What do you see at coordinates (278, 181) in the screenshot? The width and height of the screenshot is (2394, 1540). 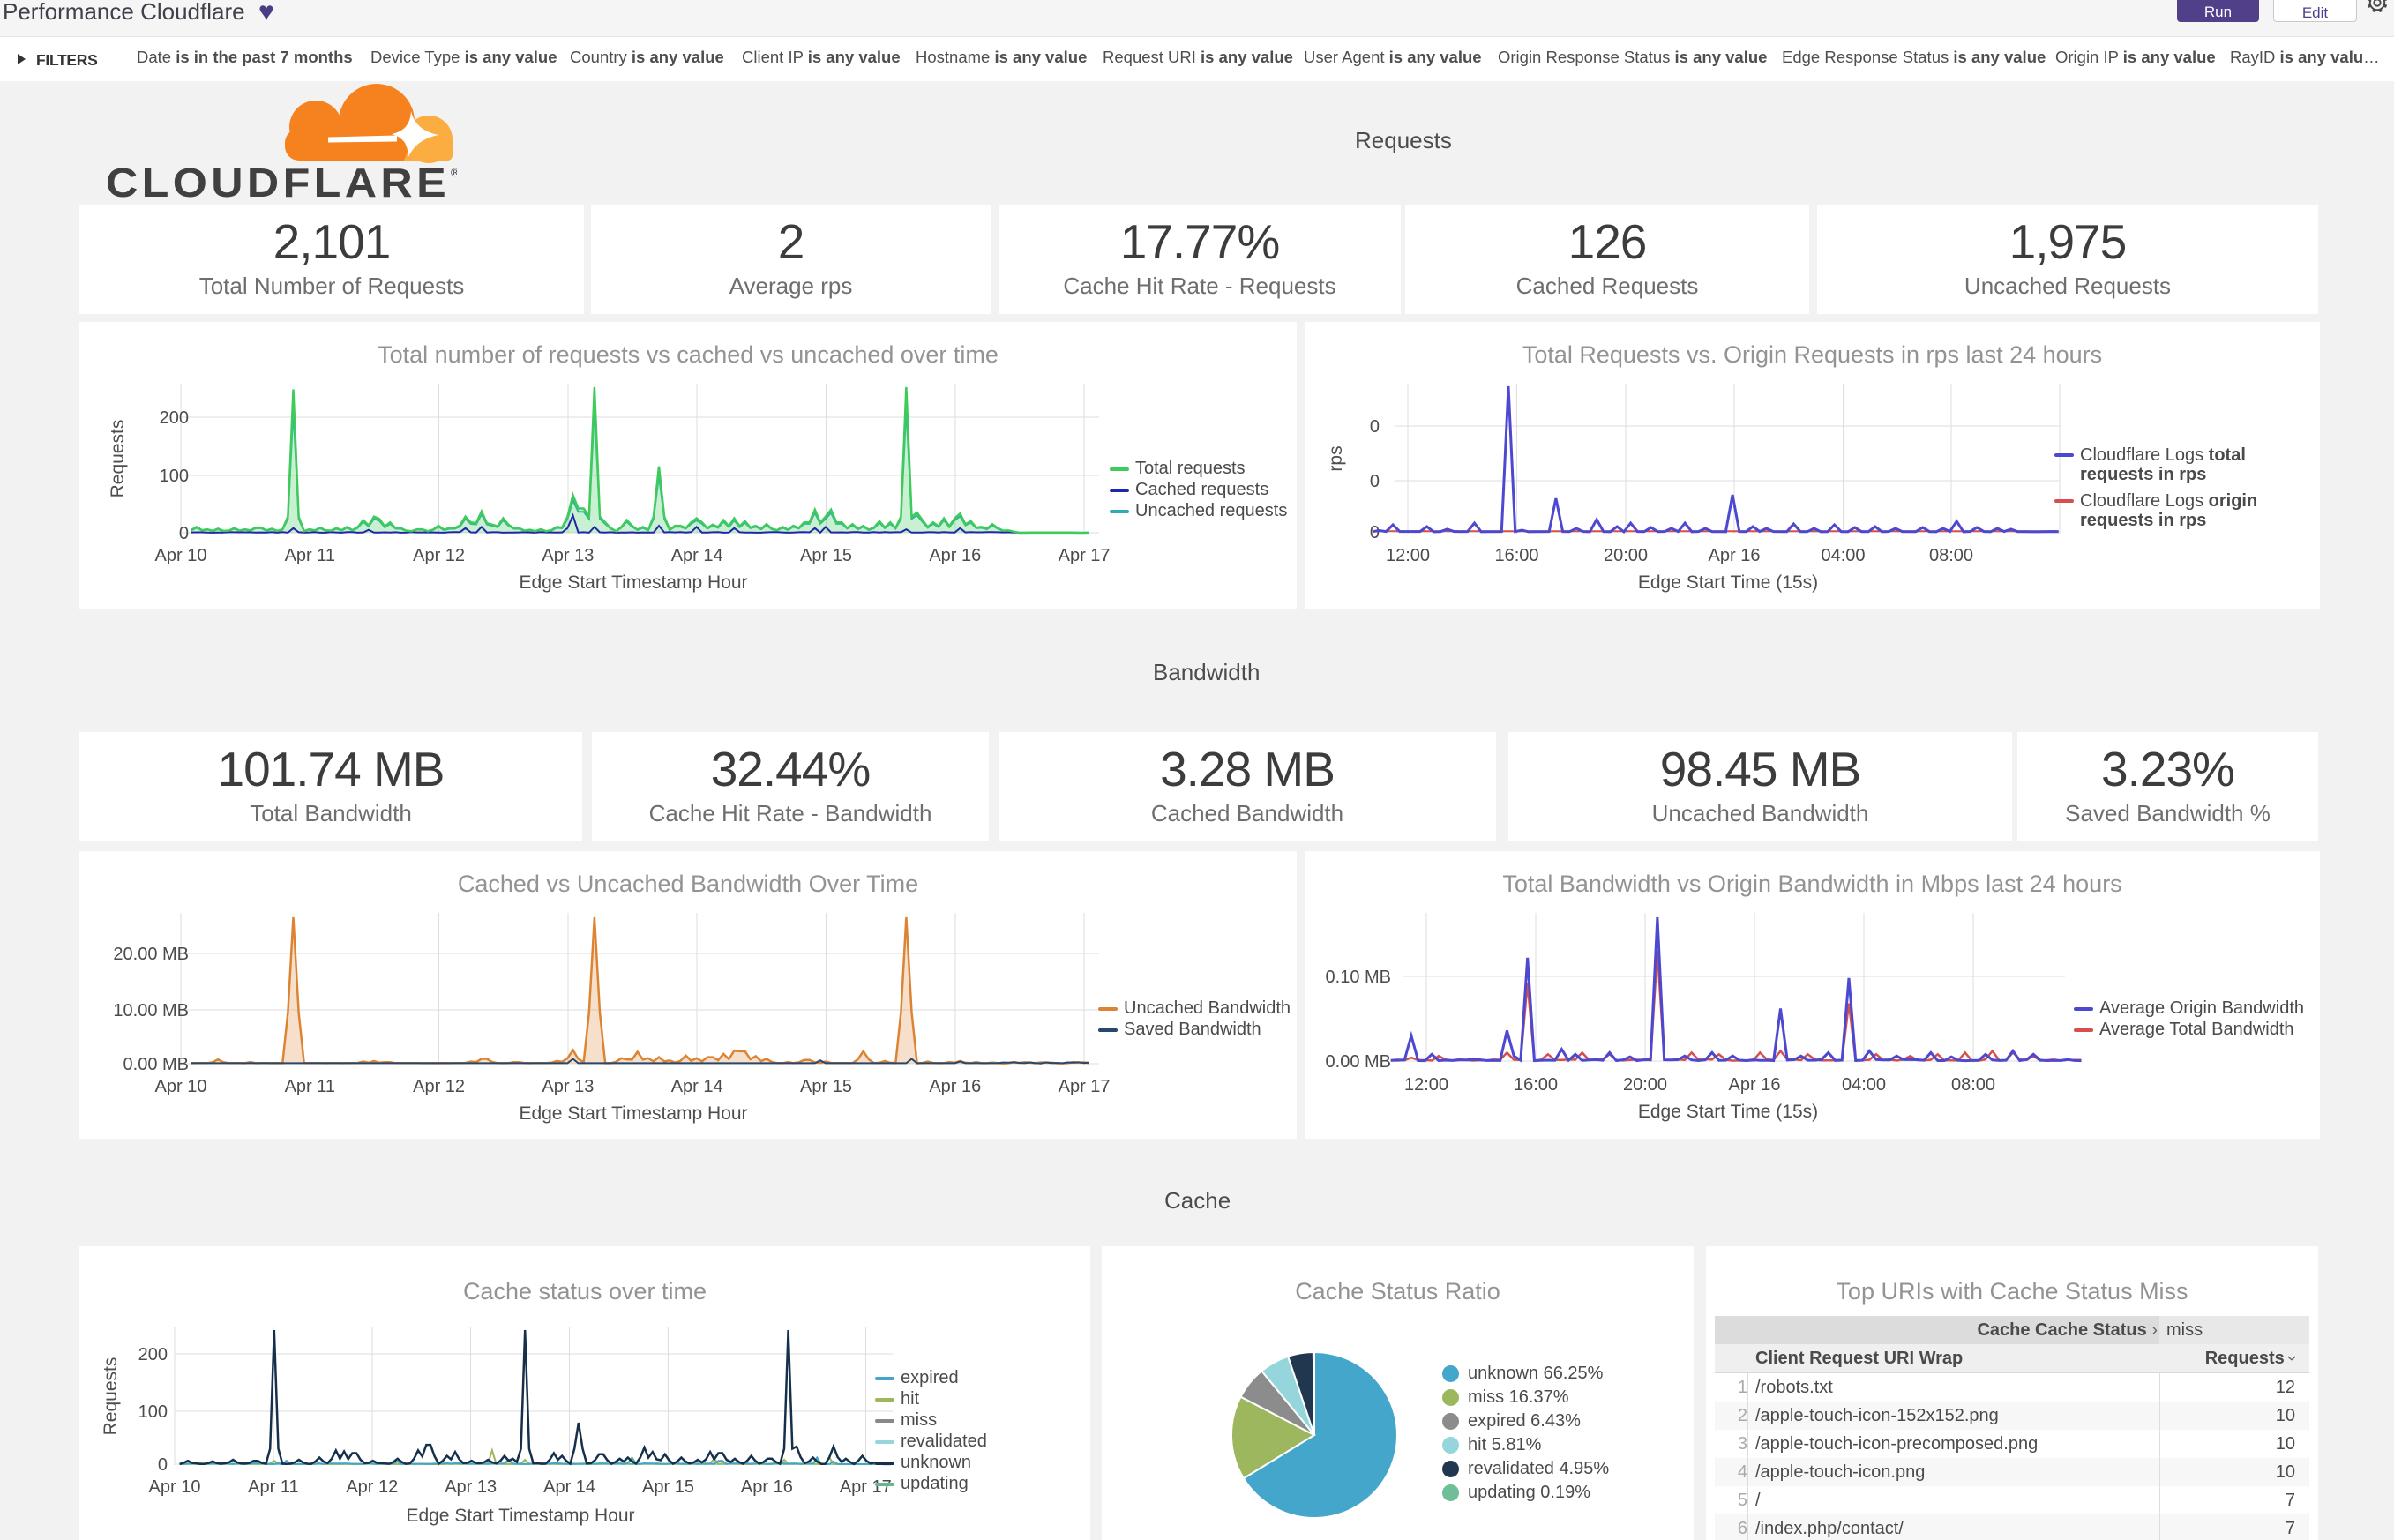 I see `svg-text: CLOUDFLARE` at bounding box center [278, 181].